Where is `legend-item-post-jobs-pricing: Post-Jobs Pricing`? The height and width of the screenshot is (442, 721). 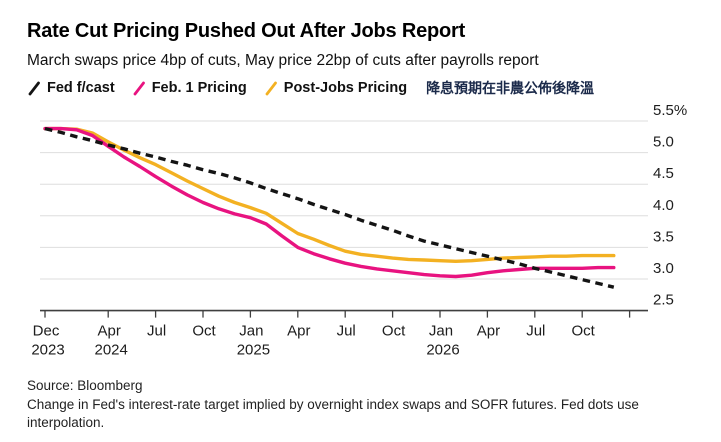 legend-item-post-jobs-pricing: Post-Jobs Pricing is located at coordinates (335, 88).